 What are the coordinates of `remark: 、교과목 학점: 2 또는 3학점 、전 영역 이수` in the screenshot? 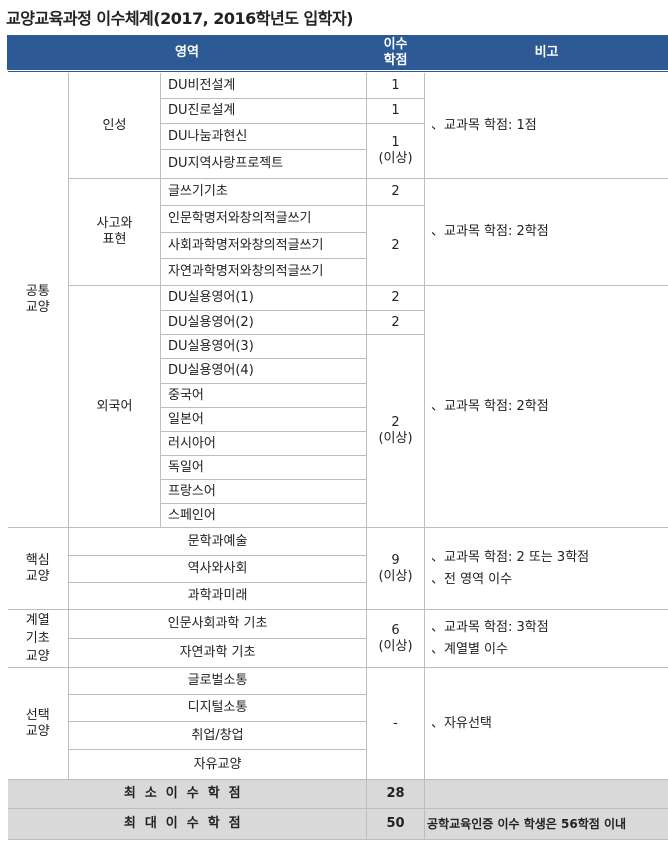 It's located at (546, 568).